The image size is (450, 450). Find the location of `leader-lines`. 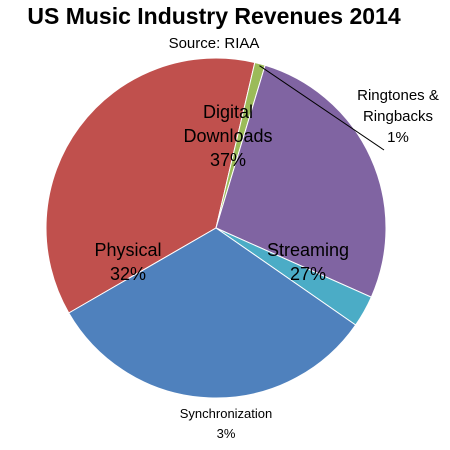

leader-lines is located at coordinates (322, 108).